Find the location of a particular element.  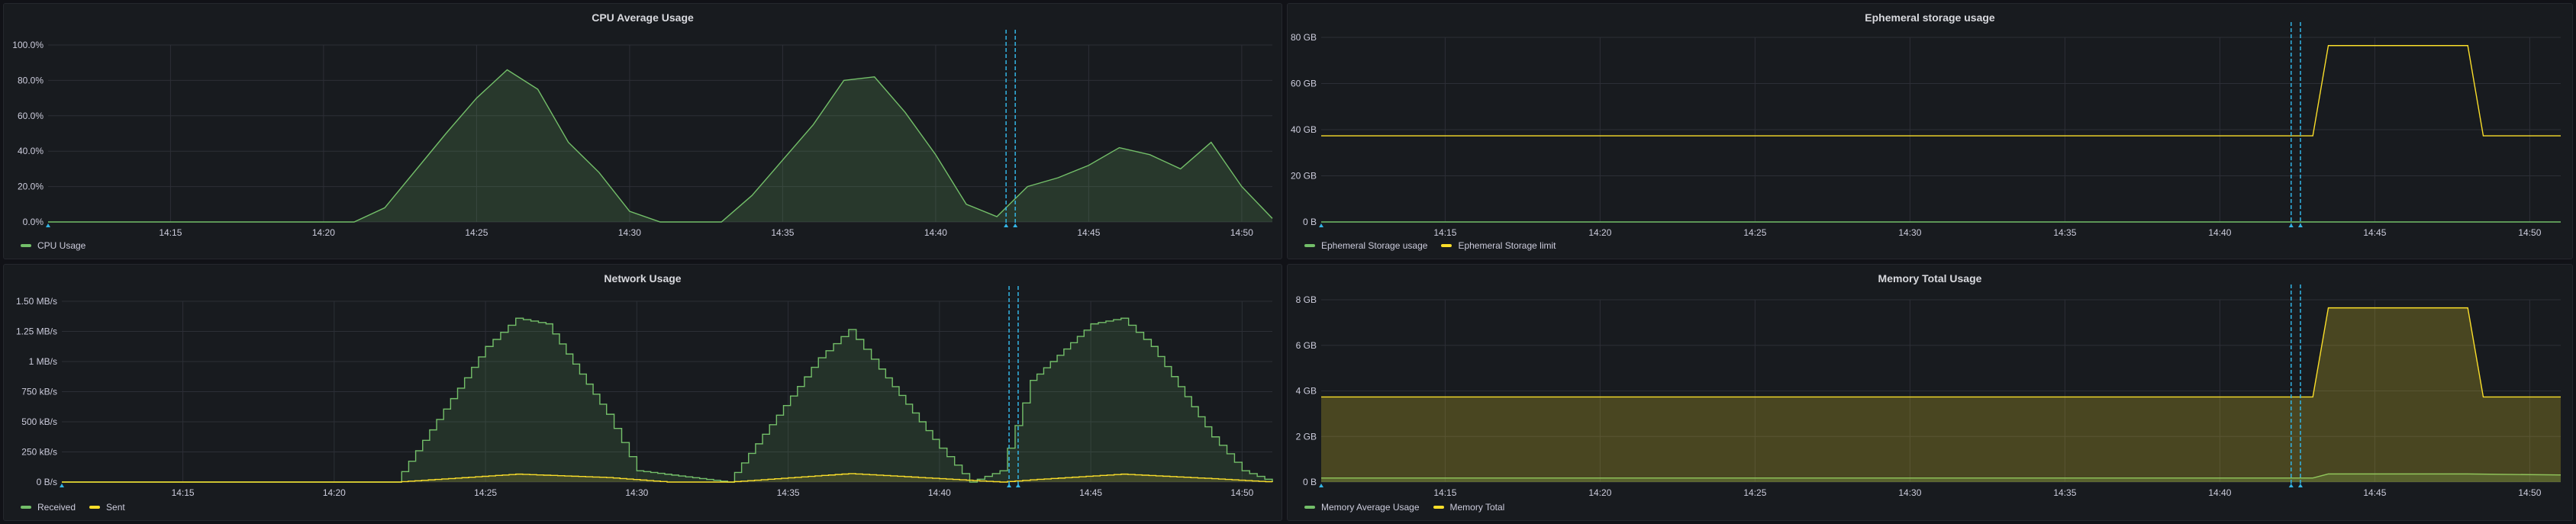

y-tick-label: 500 kB/s is located at coordinates (39, 421).